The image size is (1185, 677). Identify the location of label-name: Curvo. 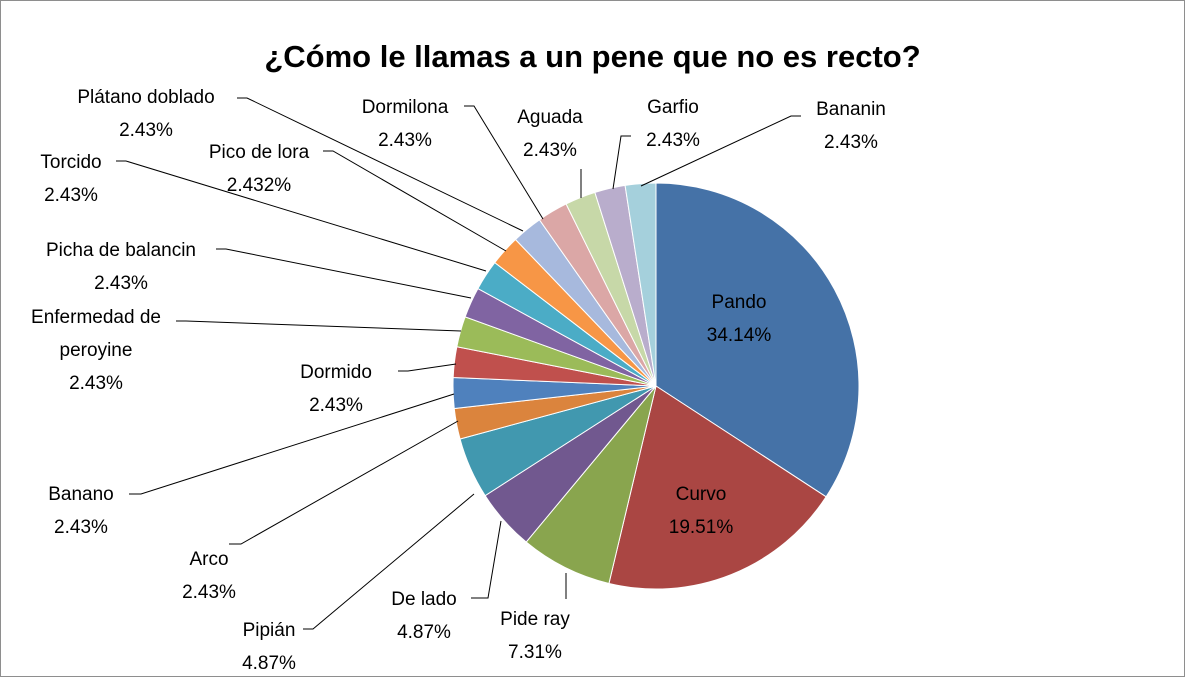
(701, 494).